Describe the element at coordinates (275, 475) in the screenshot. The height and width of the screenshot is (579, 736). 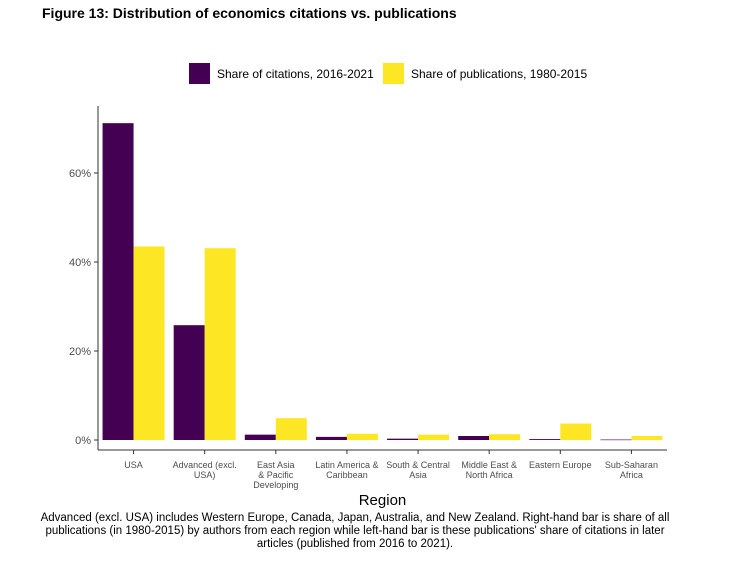
I see `x-tick-label: East Asia & Pacific Developing` at that location.